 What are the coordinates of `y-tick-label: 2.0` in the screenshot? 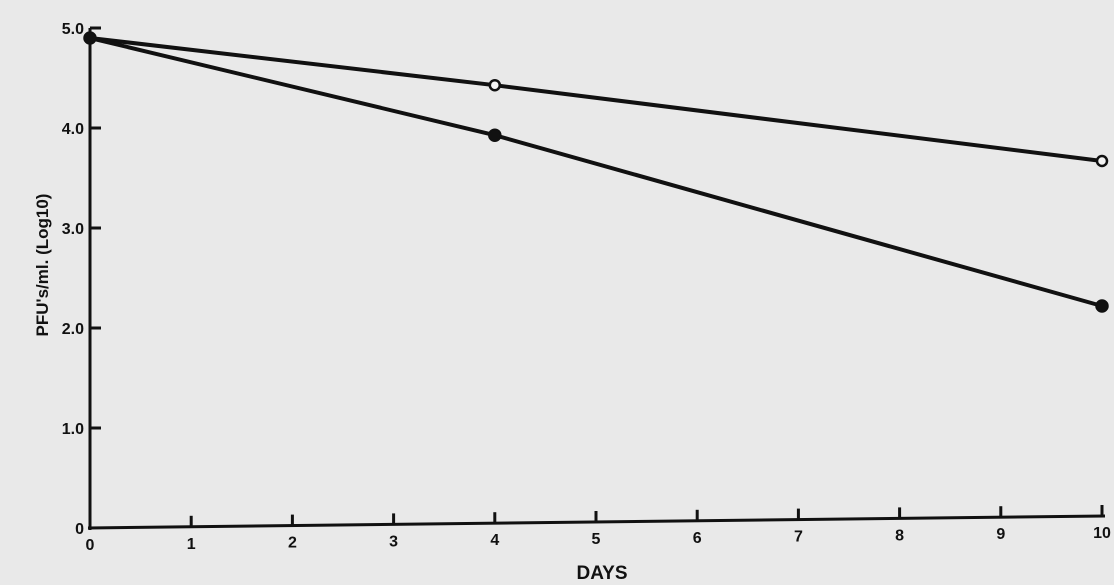 It's located at (73, 329).